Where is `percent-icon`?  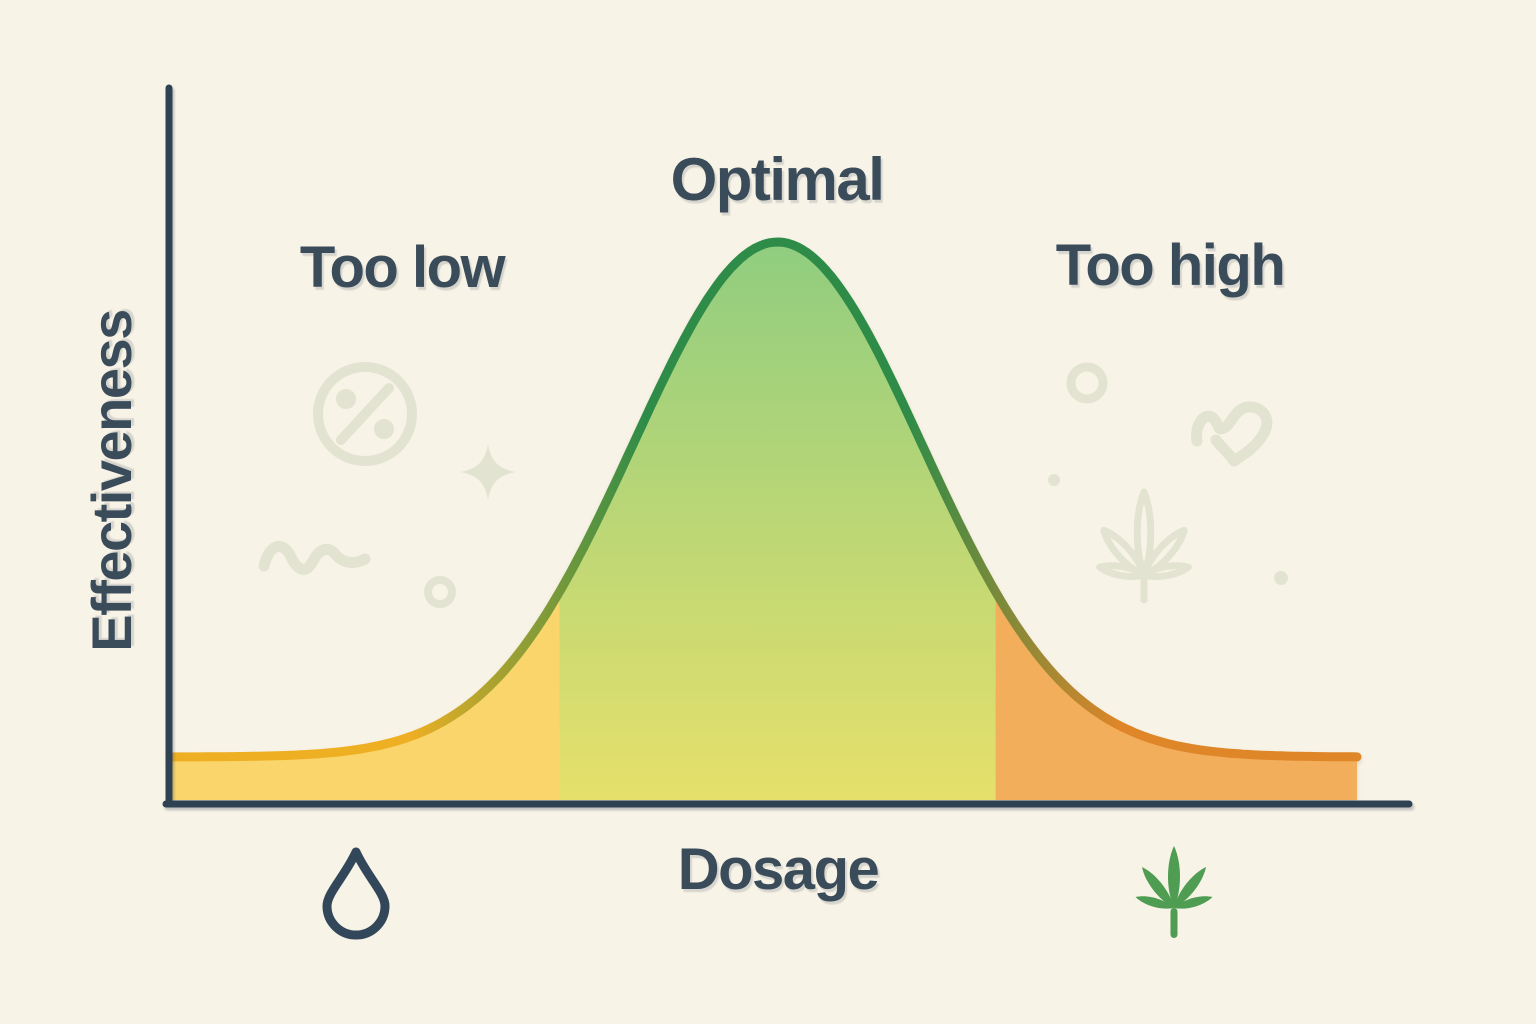
percent-icon is located at coordinates (365, 414).